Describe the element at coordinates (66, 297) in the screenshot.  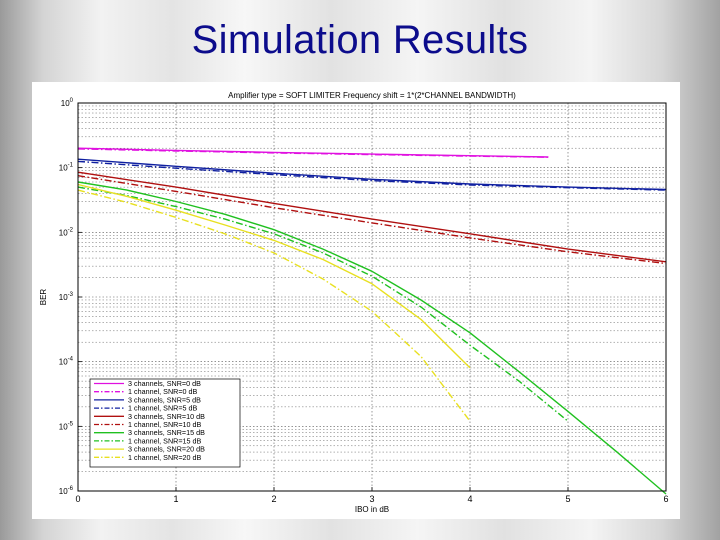
I see `y-tick-label: 10⁻³` at that location.